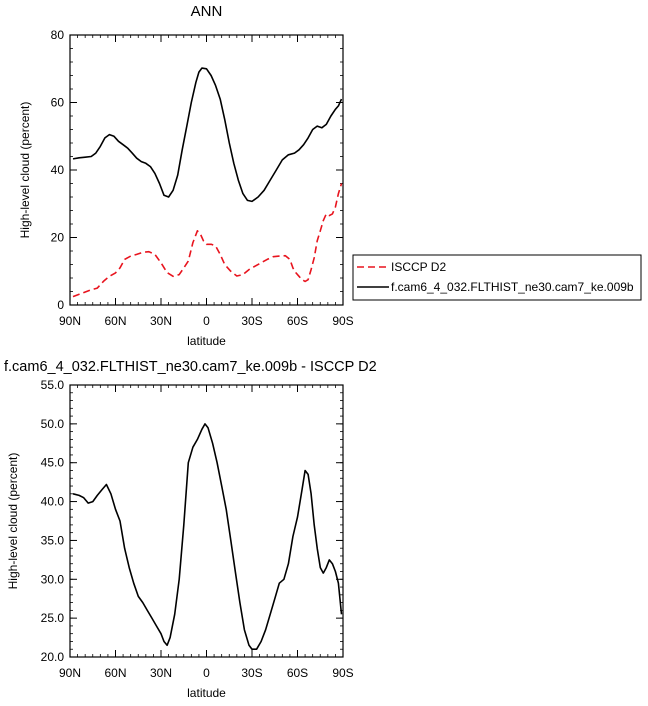 The height and width of the screenshot is (706, 648). I want to click on plot1-y-tick-label: 60, so click(58, 103).